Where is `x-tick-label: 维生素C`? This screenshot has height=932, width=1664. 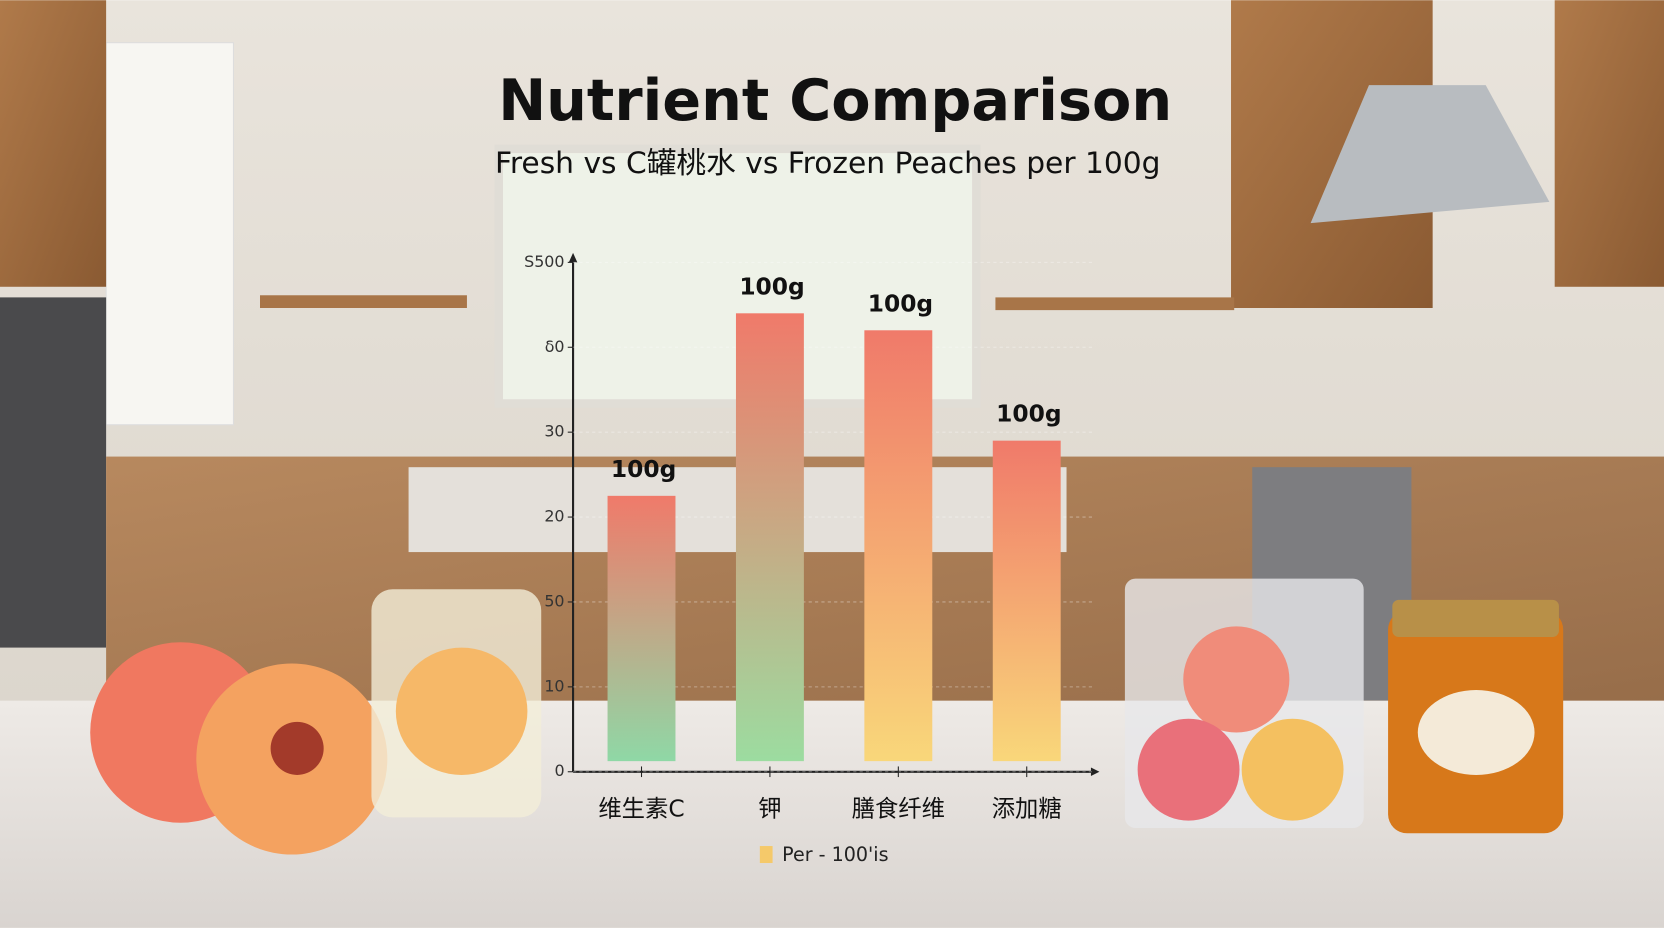 x-tick-label: 维生素C is located at coordinates (641, 808).